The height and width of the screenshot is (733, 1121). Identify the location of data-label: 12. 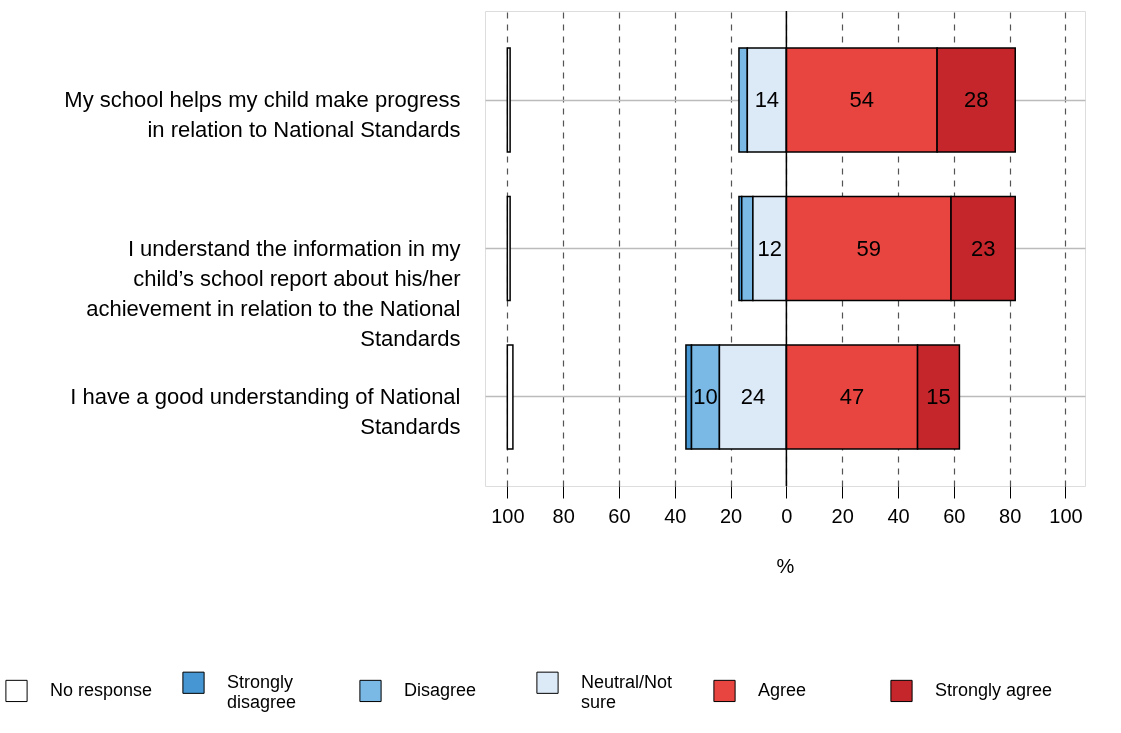
(769, 248).